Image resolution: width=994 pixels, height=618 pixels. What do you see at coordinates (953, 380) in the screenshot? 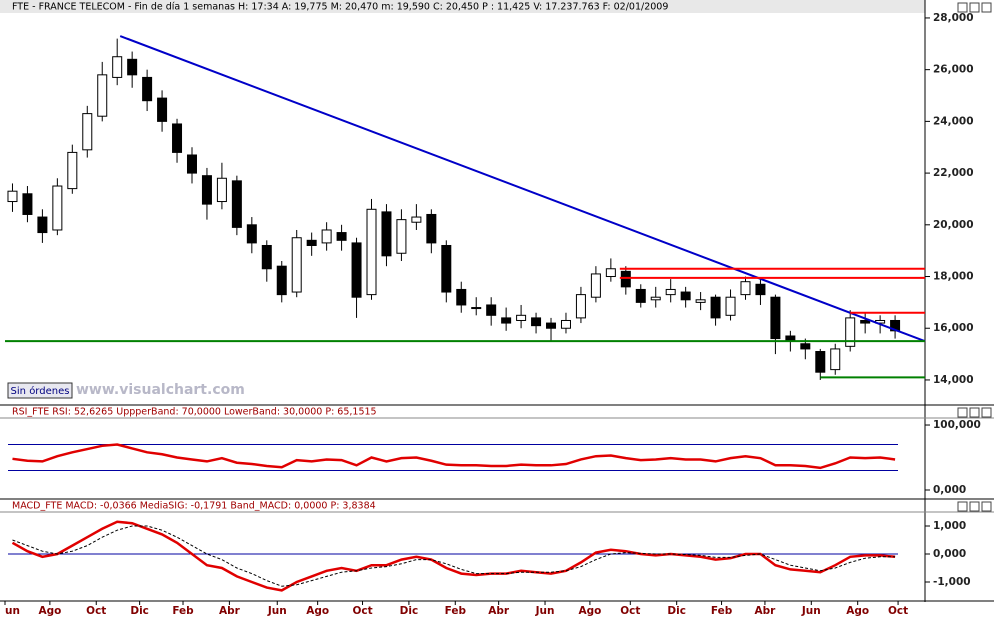
I see `y-tick-label: 14,000` at bounding box center [953, 380].